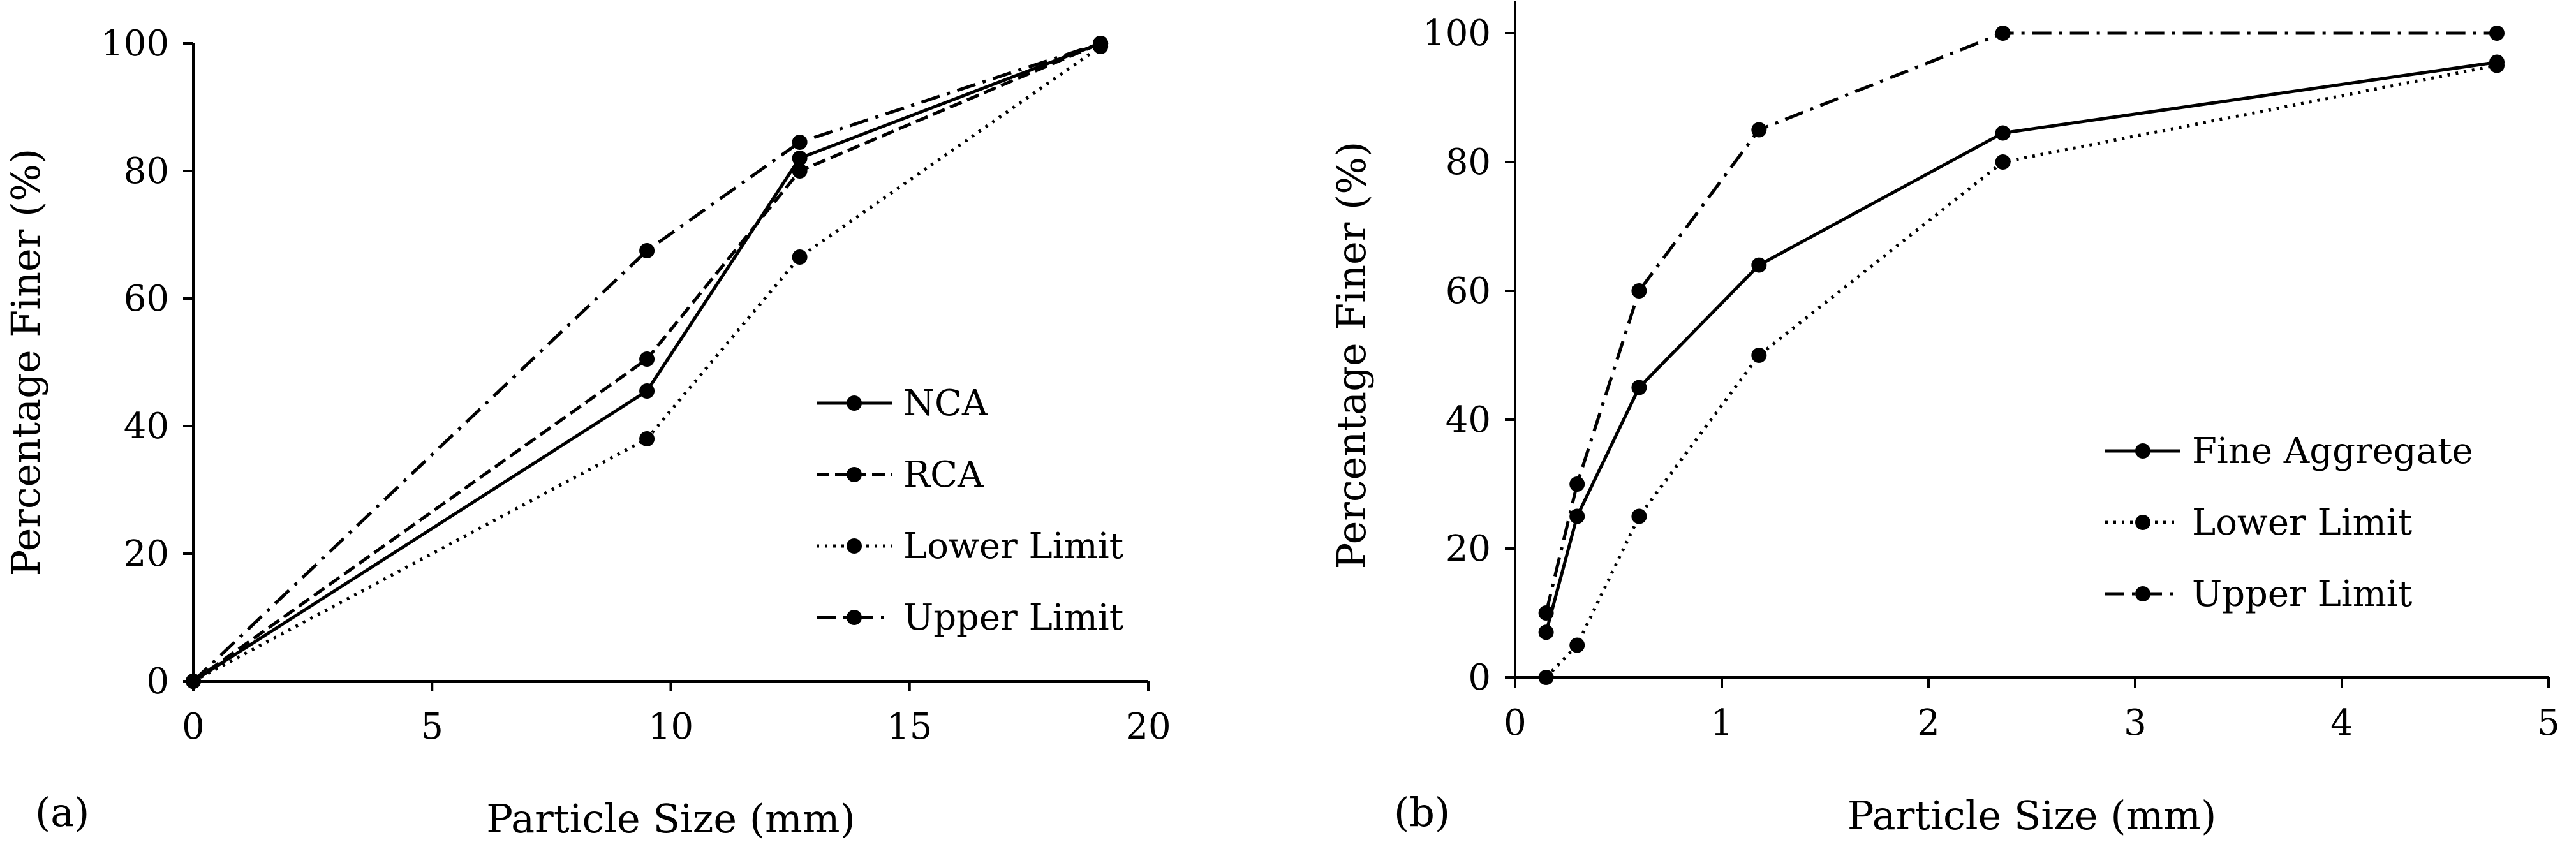 Image resolution: width=2576 pixels, height=856 pixels. I want to click on x-tick-label: 3, so click(2135, 723).